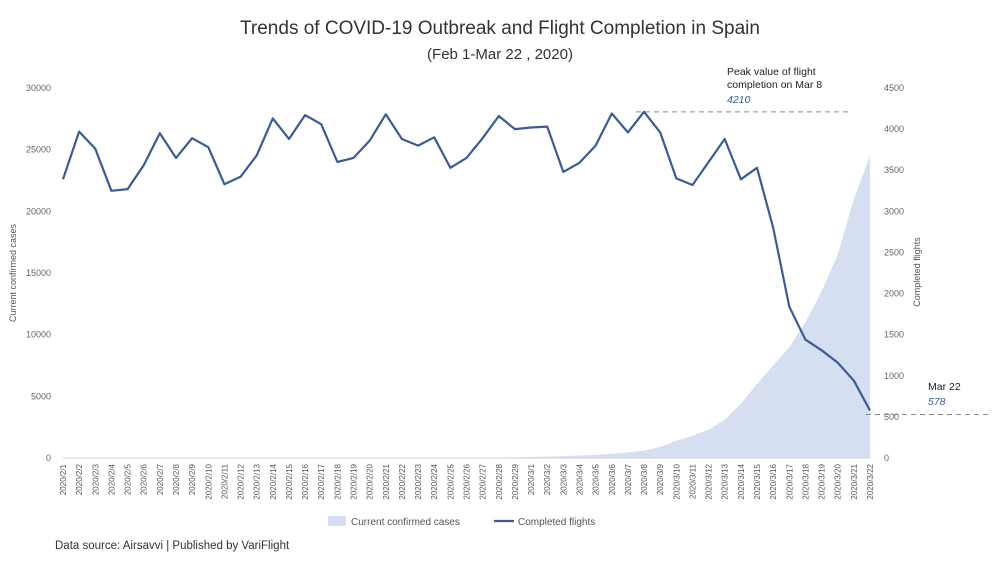 The height and width of the screenshot is (572, 1000). Describe the element at coordinates (38, 273) in the screenshot. I see `y-left-tick-label: 15000` at that location.